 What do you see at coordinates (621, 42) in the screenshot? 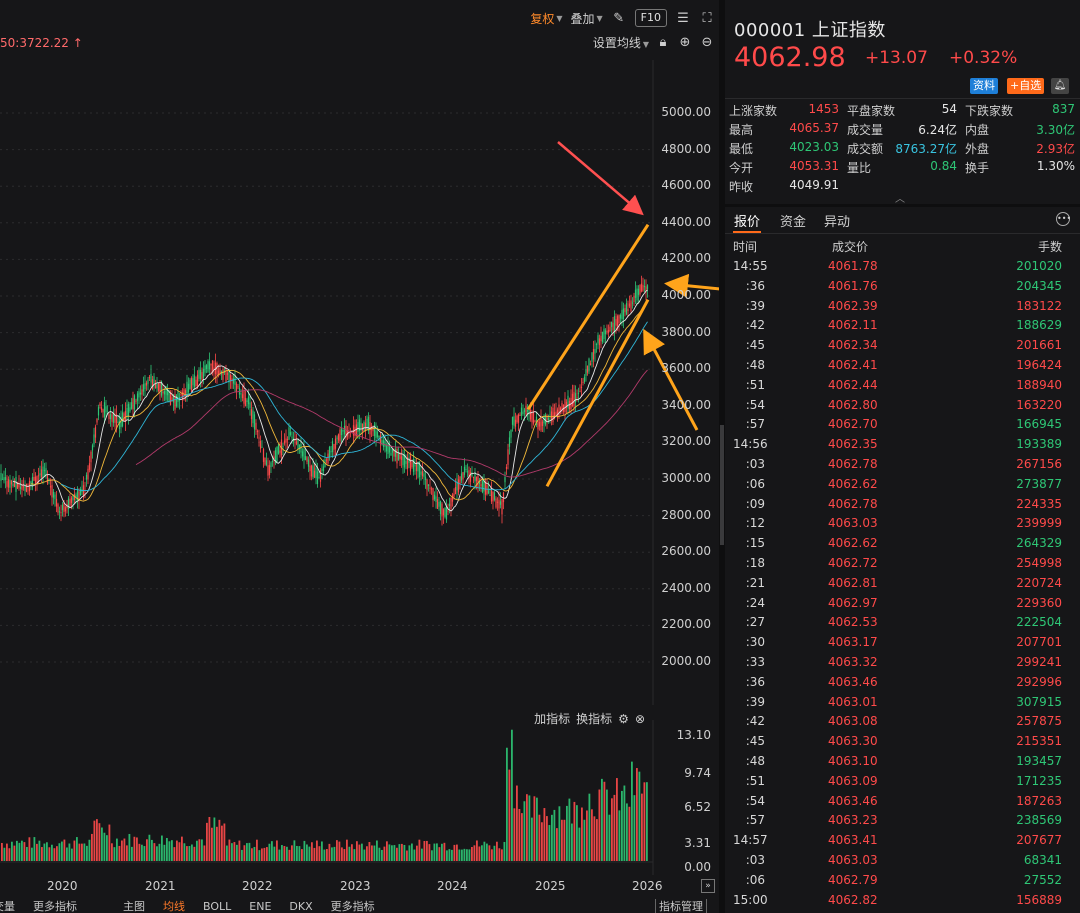
I see `ma-settings-dropdown: 设置均线 ▼` at bounding box center [621, 42].